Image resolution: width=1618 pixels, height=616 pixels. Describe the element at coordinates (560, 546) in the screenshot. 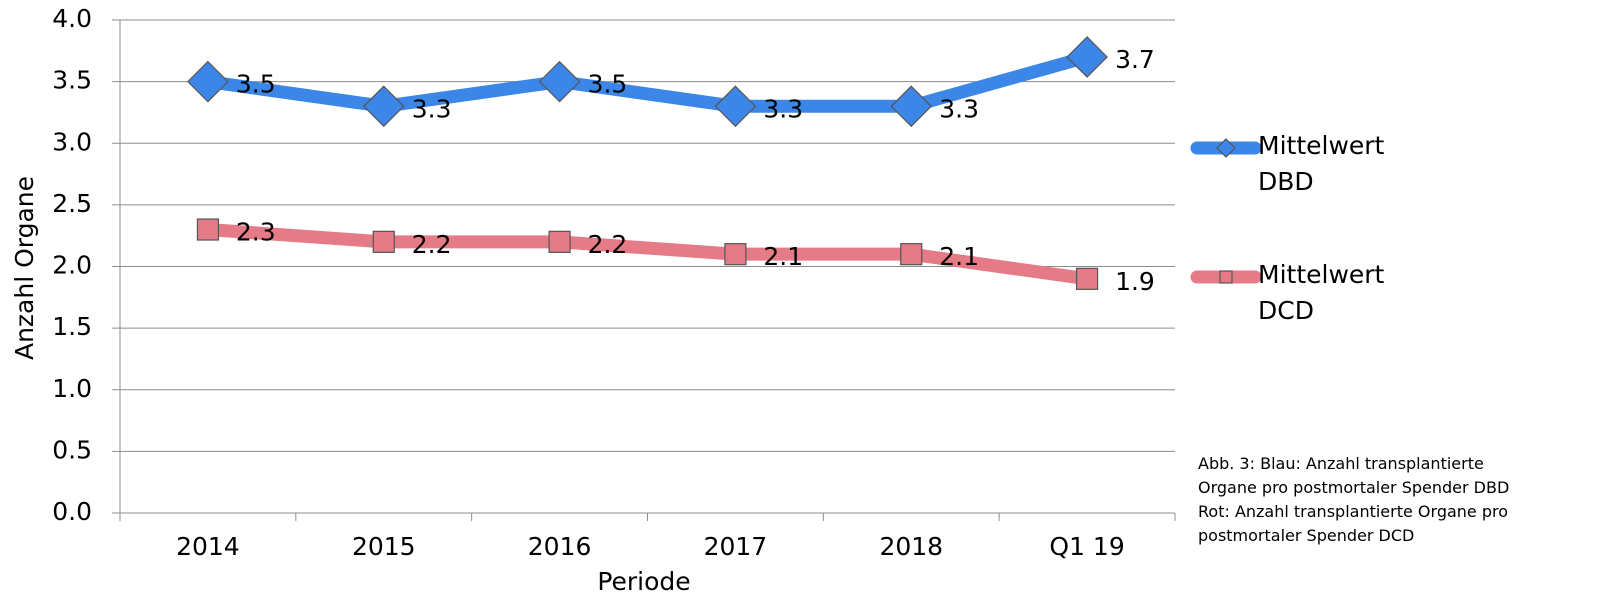

I see `x-tick-label: 2016` at that location.